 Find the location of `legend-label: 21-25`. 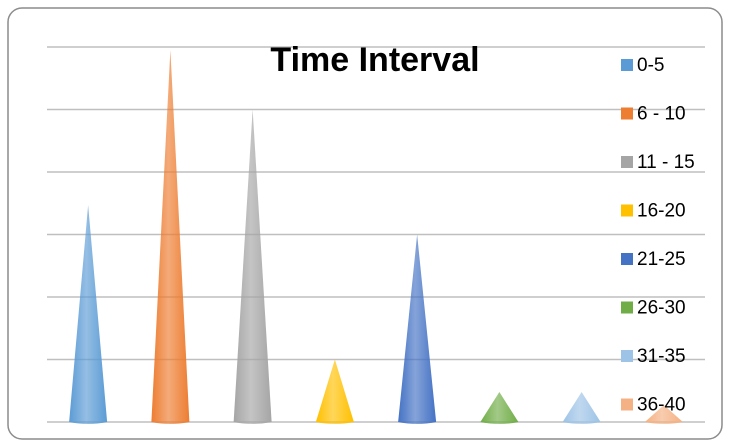

legend-label: 21-25 is located at coordinates (661, 259).